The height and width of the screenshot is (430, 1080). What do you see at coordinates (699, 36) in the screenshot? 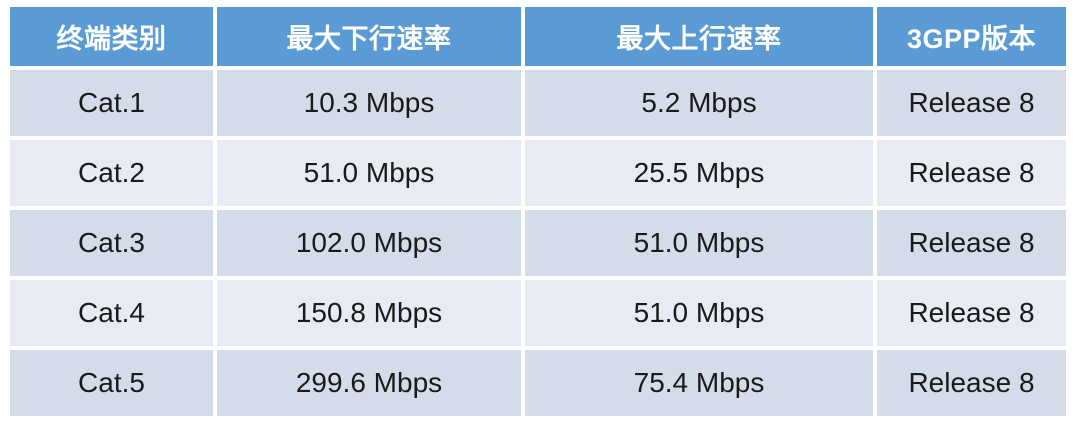
I see `column-header-max-uplink-rate: 最大上行速率` at bounding box center [699, 36].